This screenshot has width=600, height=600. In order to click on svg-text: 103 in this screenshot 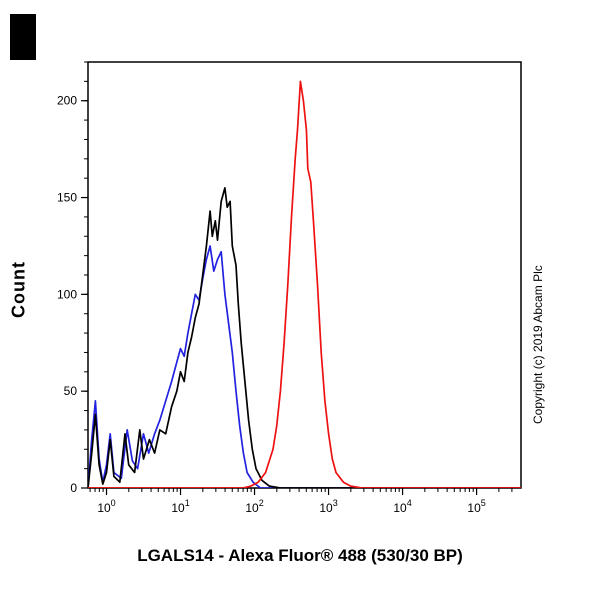, I will do `click(328, 506)`.